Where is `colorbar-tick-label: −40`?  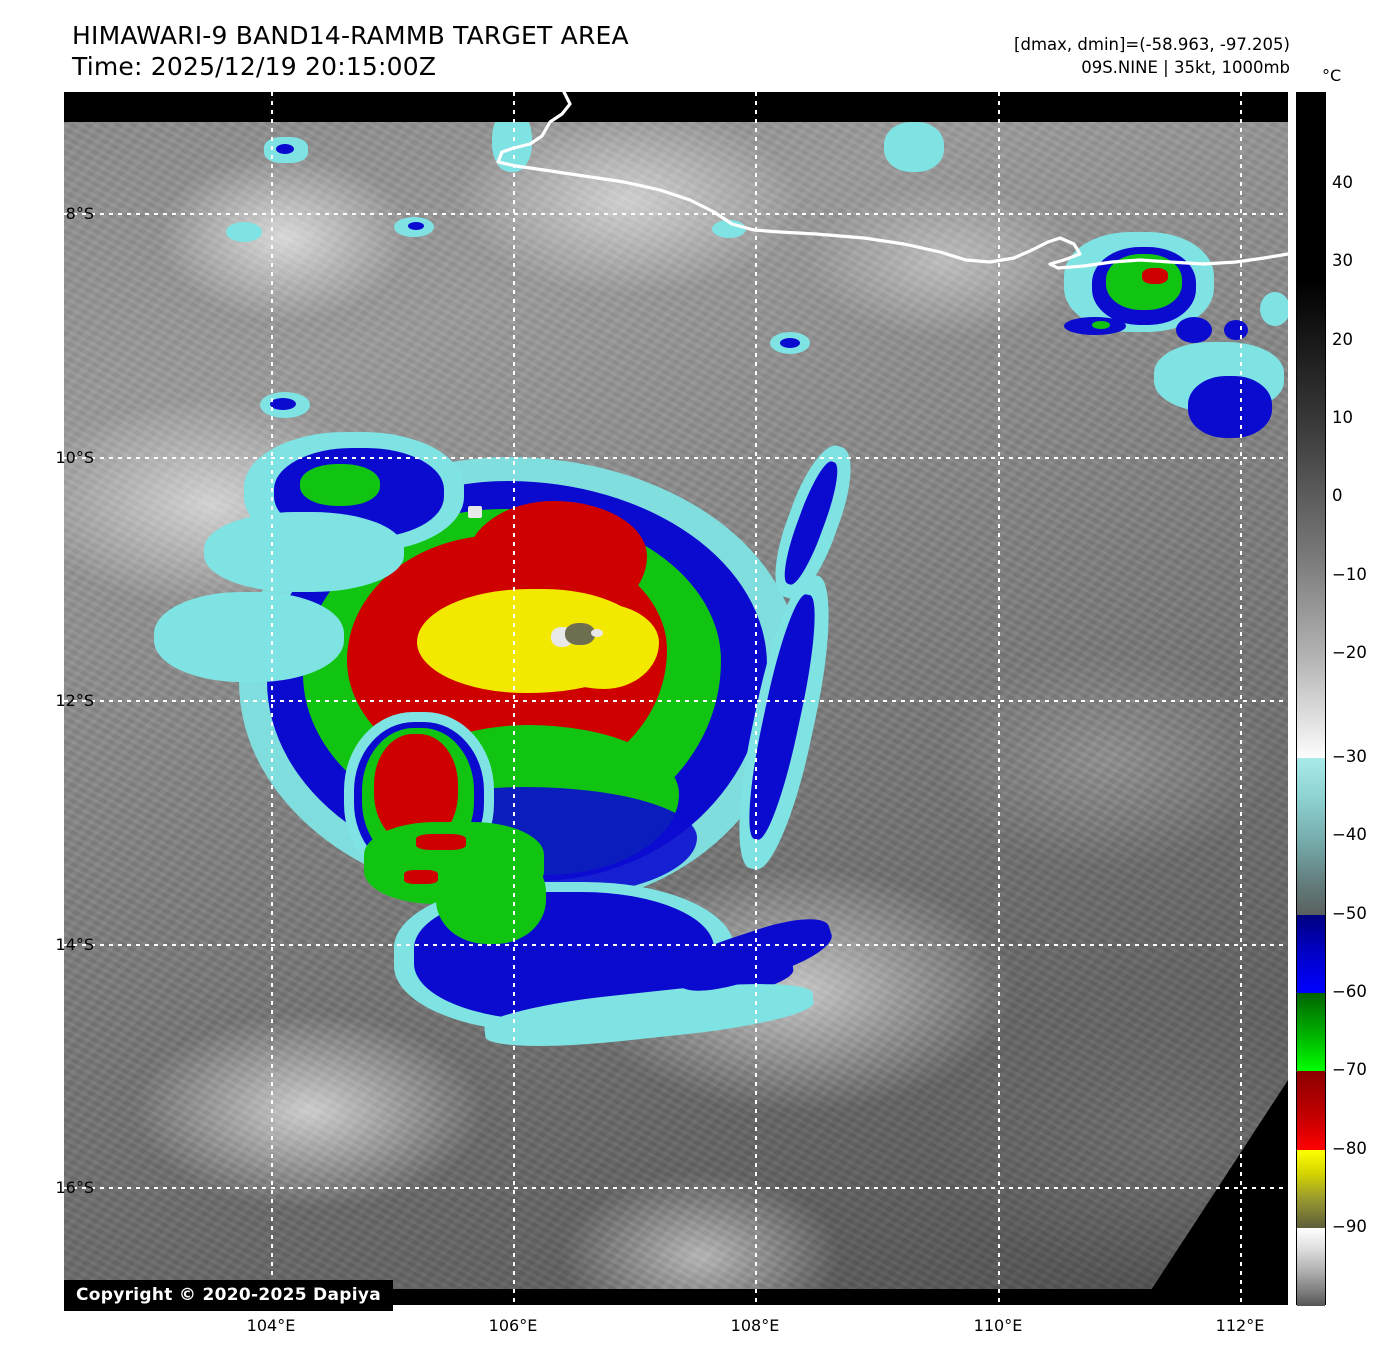
colorbar-tick-label: −40 is located at coordinates (1349, 834).